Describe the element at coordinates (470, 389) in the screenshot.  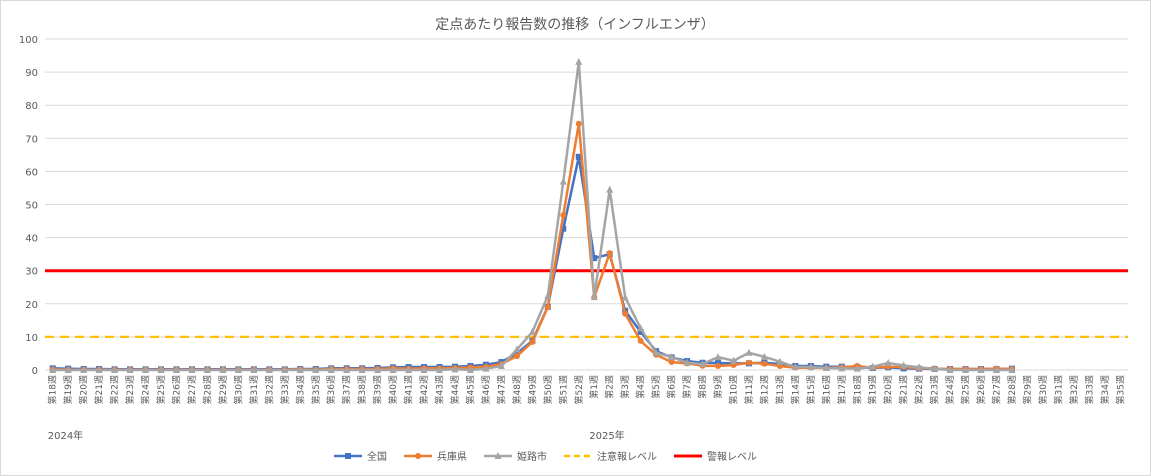
I see `x-tick-label: 第45週` at that location.